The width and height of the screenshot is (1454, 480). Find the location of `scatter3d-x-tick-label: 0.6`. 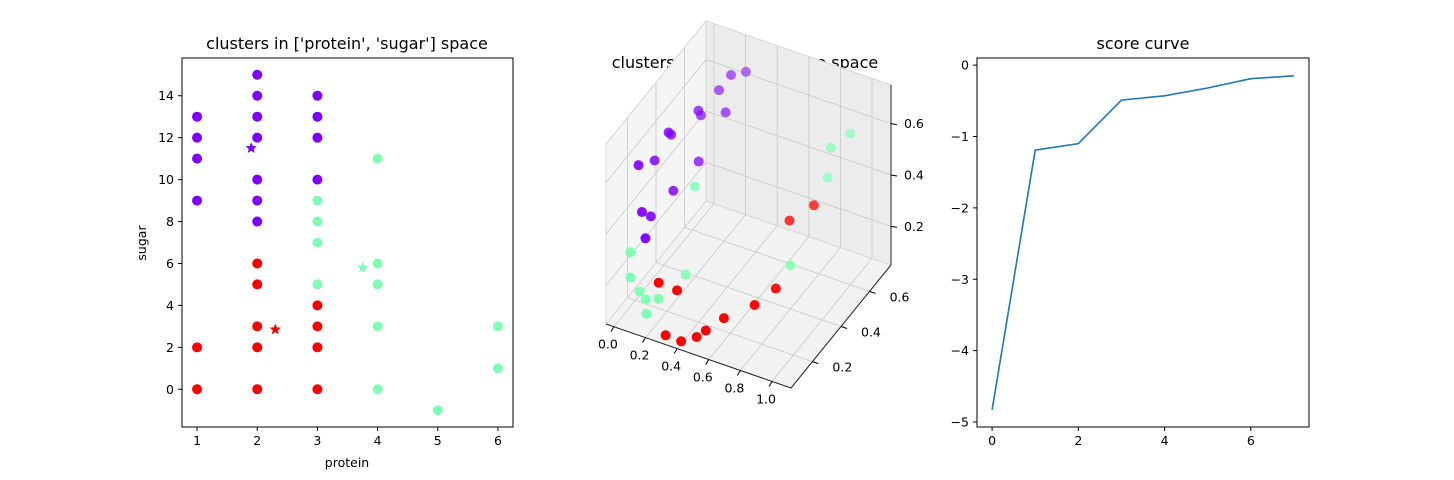

scatter3d-x-tick-label: 0.6 is located at coordinates (703, 377).